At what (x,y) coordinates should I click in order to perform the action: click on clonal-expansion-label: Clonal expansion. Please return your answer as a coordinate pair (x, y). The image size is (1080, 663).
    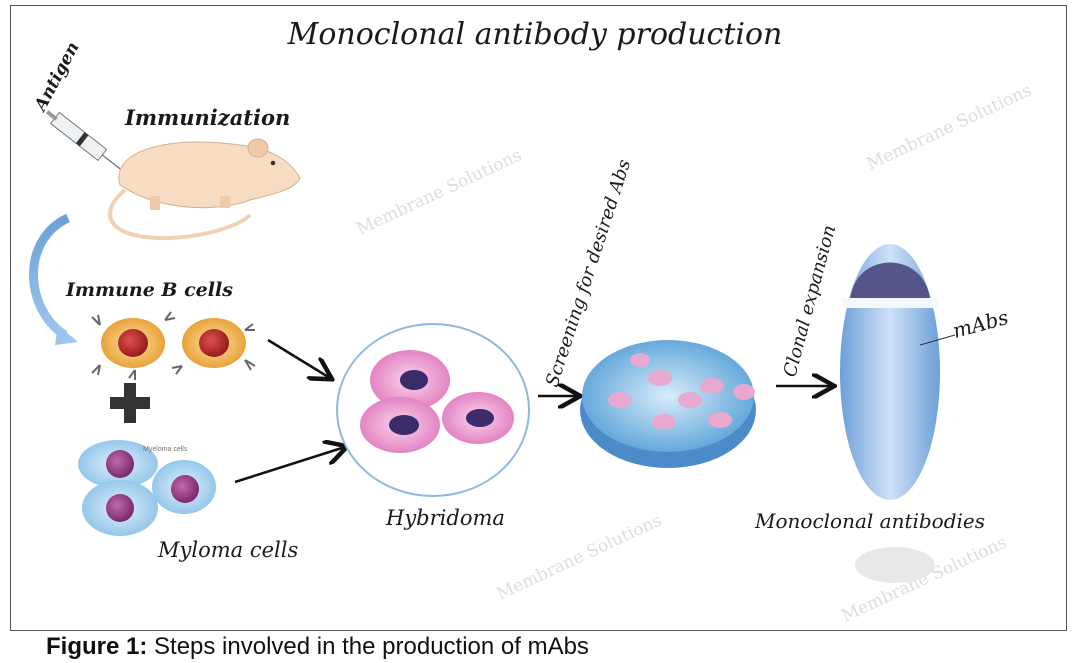
    Looking at the image, I should click on (810, 301).